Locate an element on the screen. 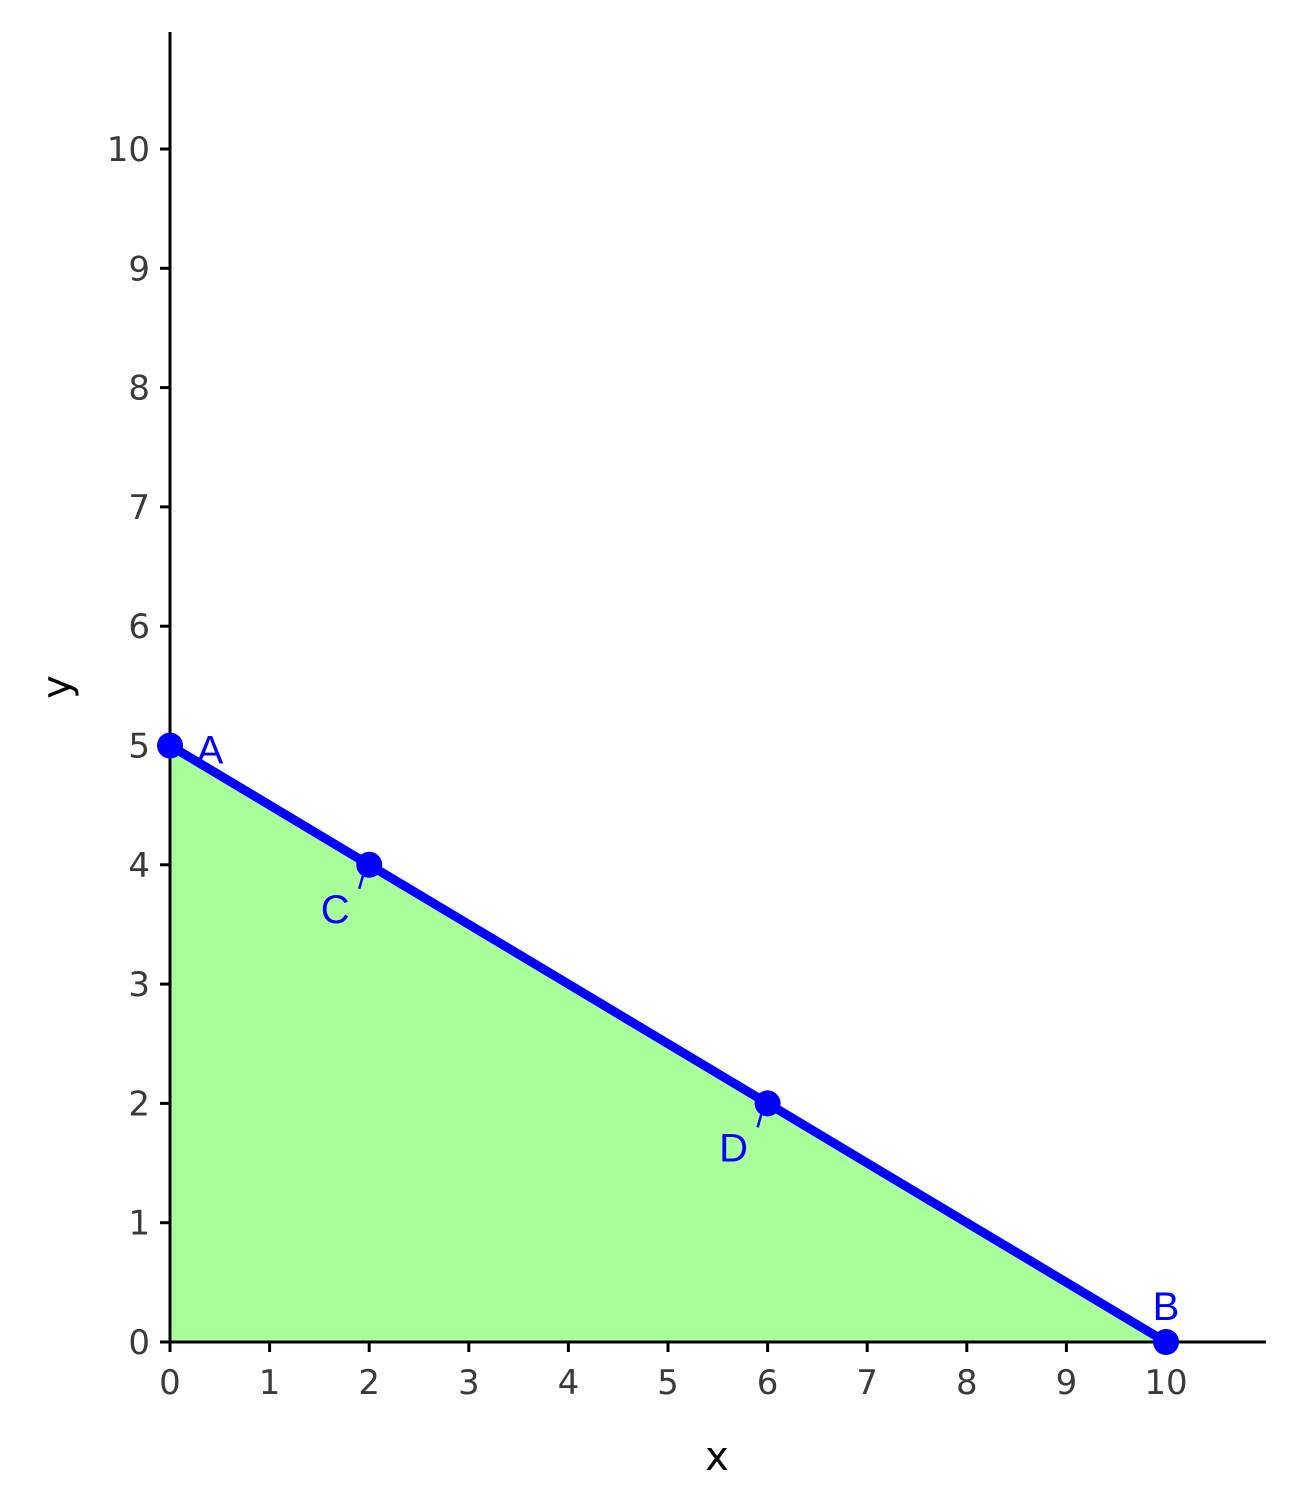  point-c is located at coordinates (369, 864).